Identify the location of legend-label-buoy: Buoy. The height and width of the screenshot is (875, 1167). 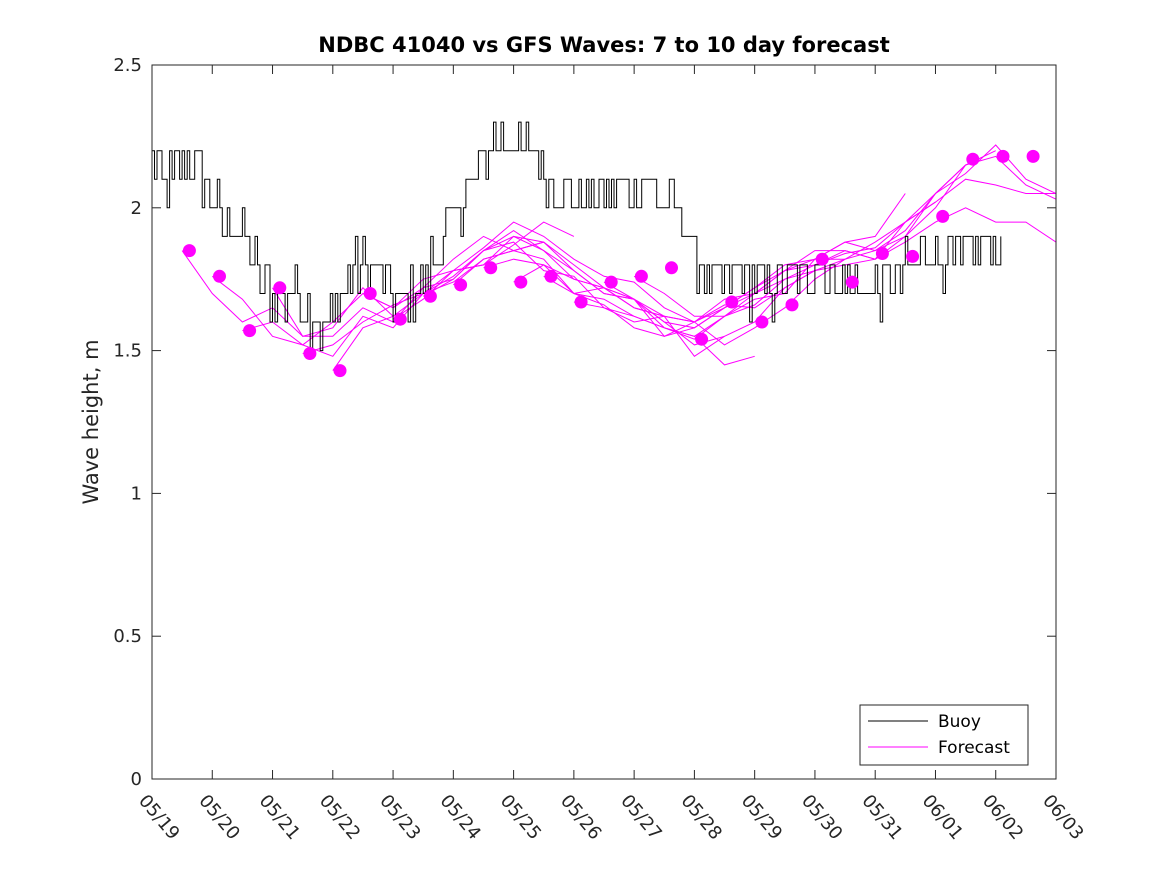
(959, 722).